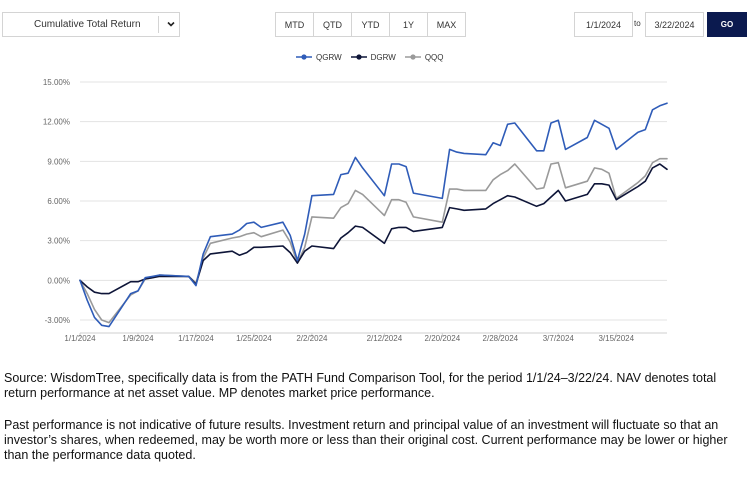 This screenshot has width=751, height=478. What do you see at coordinates (138, 338) in the screenshot?
I see `x-tick-label: 1/9/2024` at bounding box center [138, 338].